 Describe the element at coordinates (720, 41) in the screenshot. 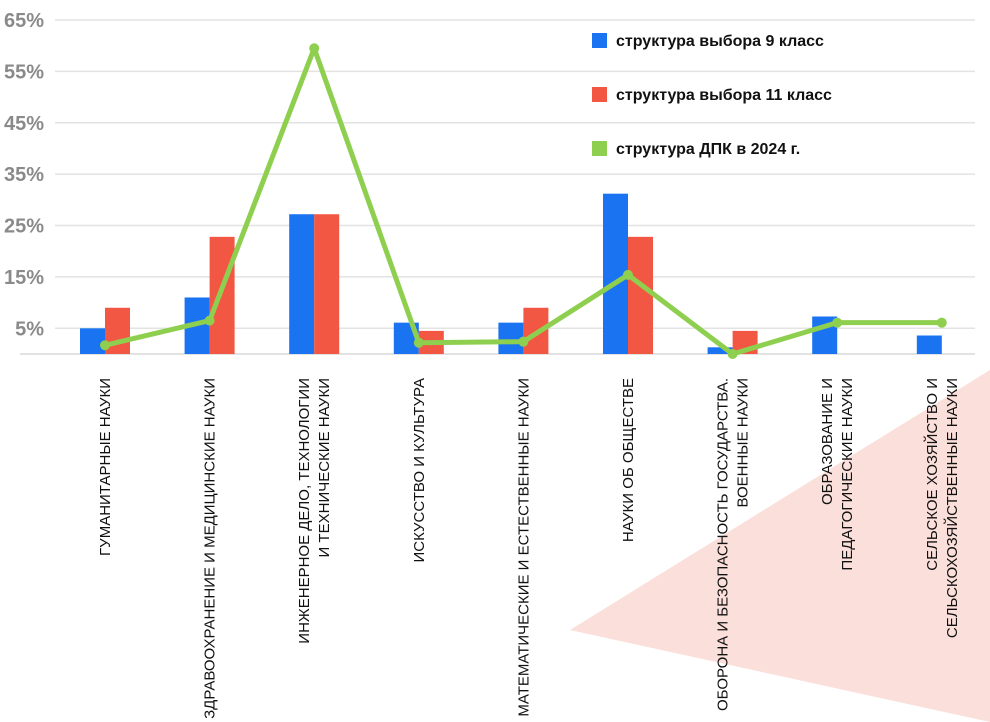

I see `legend-label: структура выбора 9 класс` at that location.